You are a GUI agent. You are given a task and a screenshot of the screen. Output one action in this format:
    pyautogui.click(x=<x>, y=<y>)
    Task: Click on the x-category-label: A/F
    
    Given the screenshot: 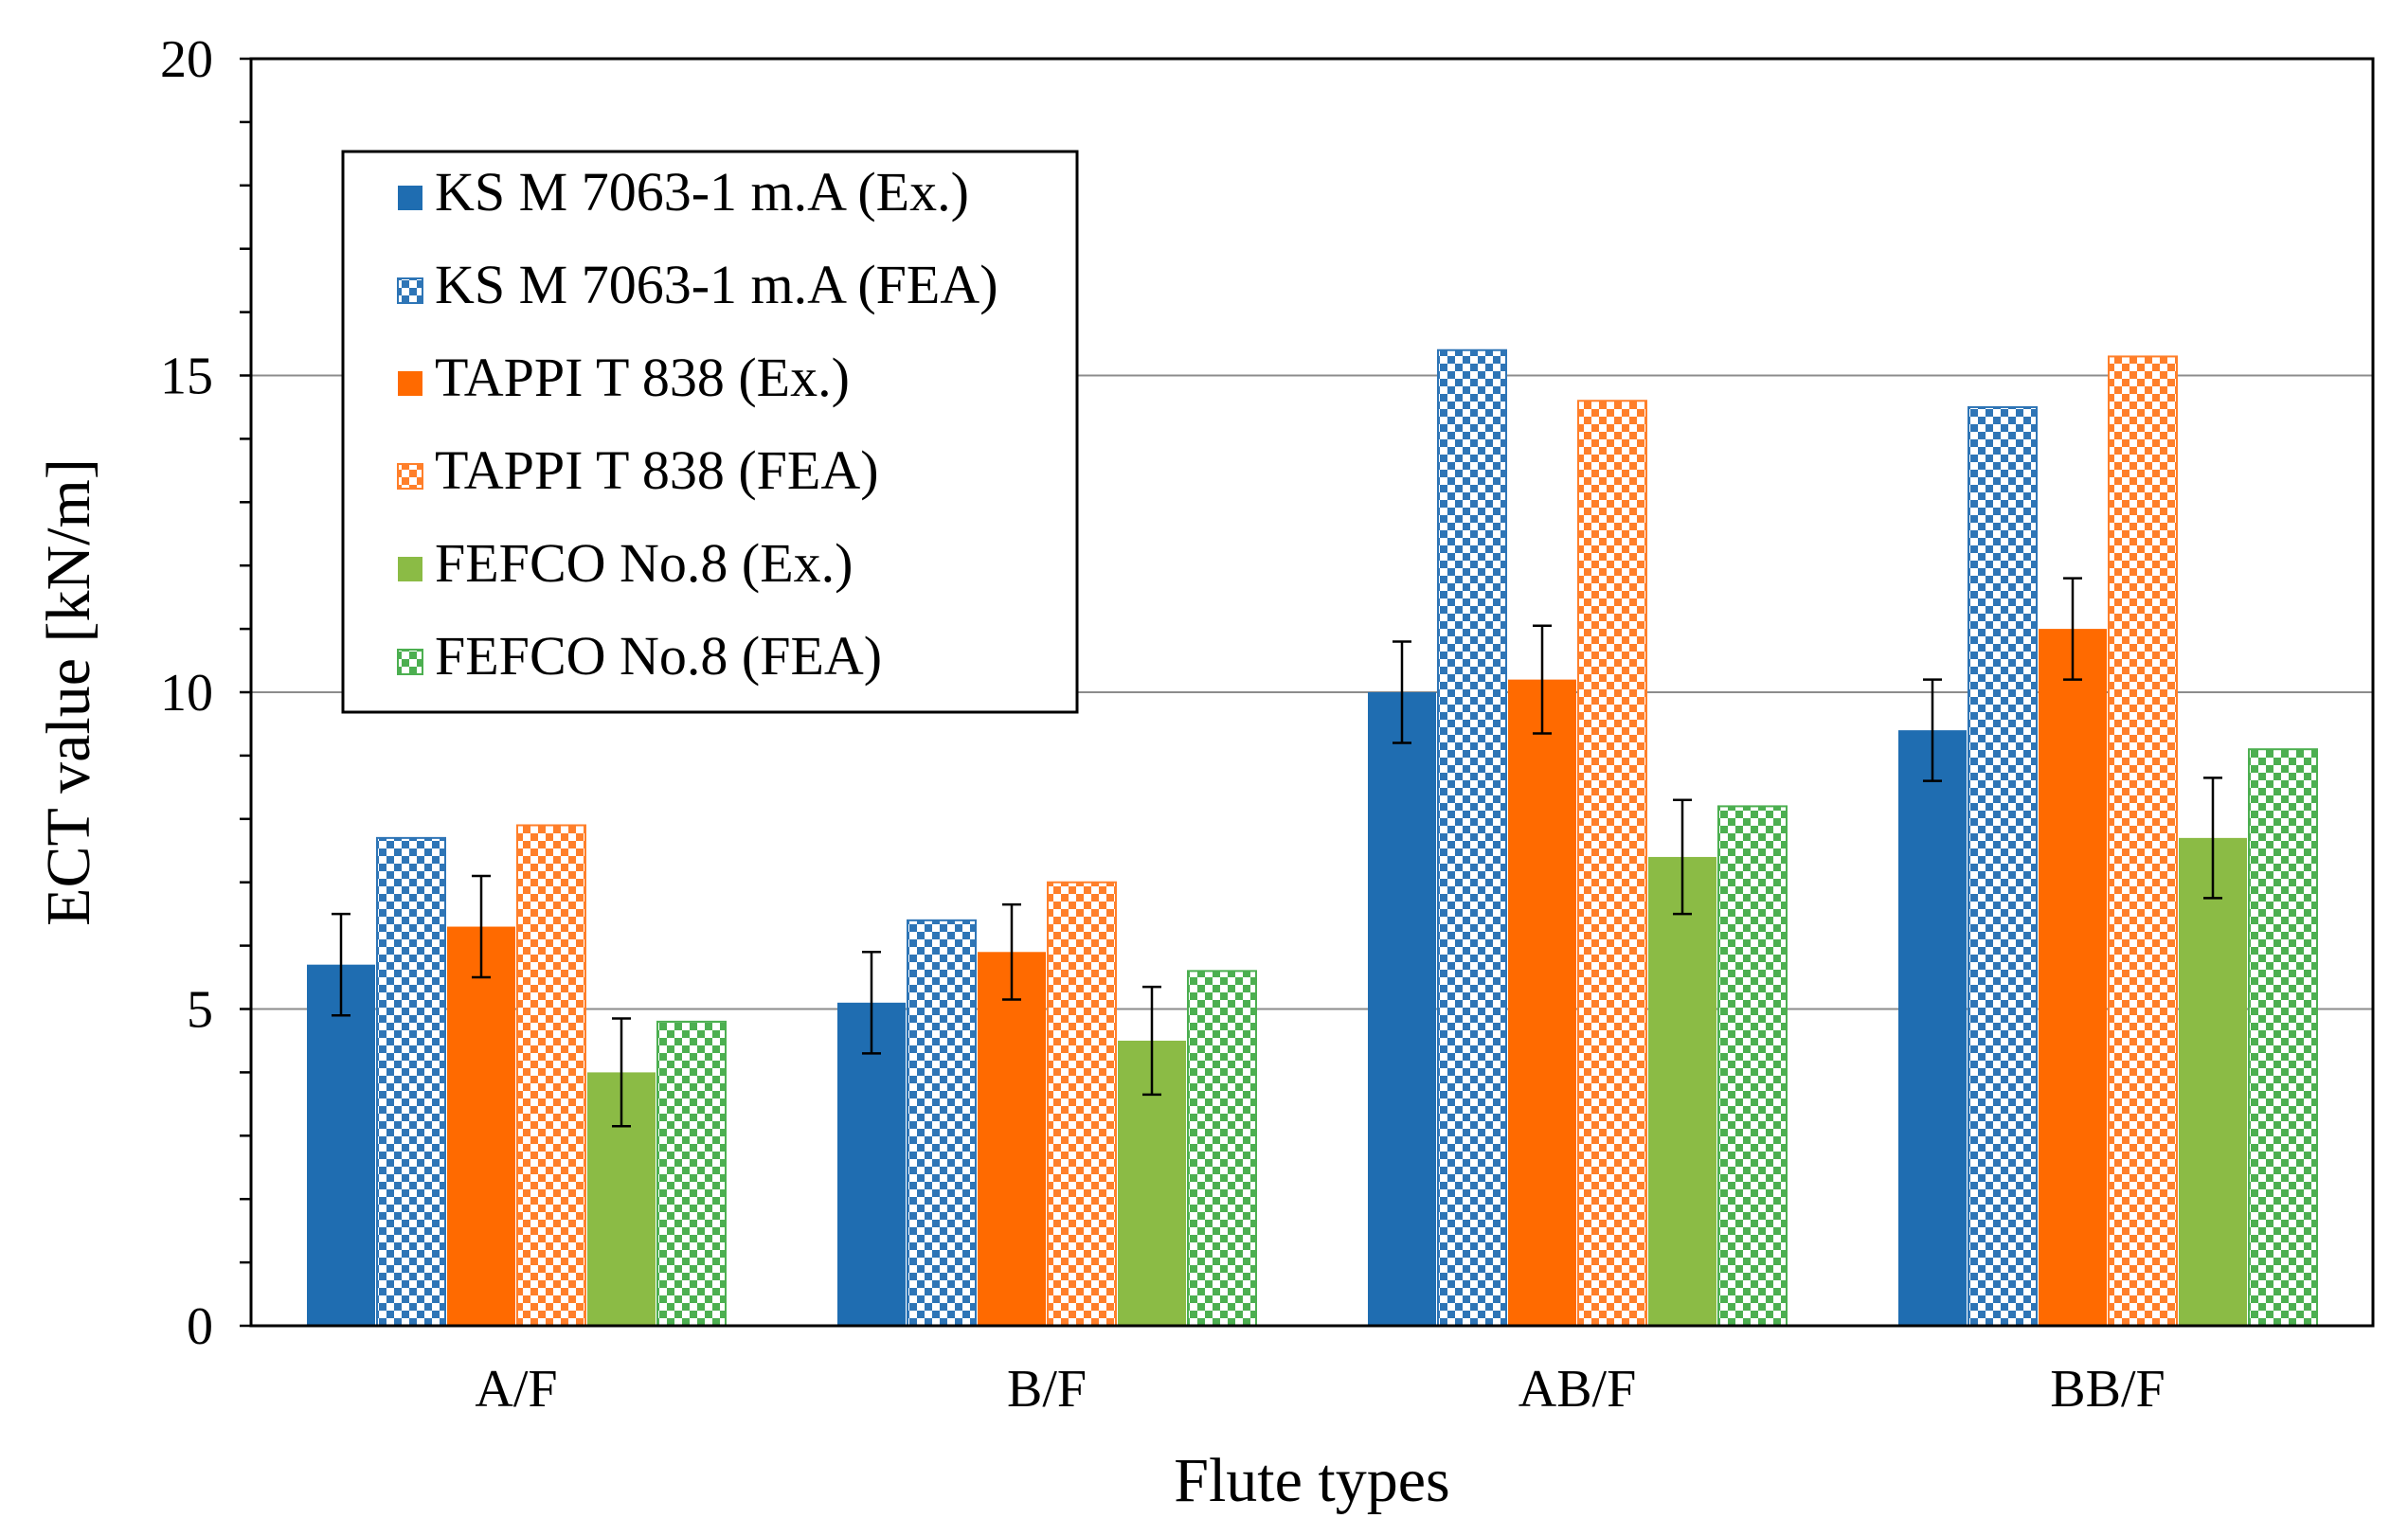 What is the action you would take?
    pyautogui.click(x=516, y=1389)
    